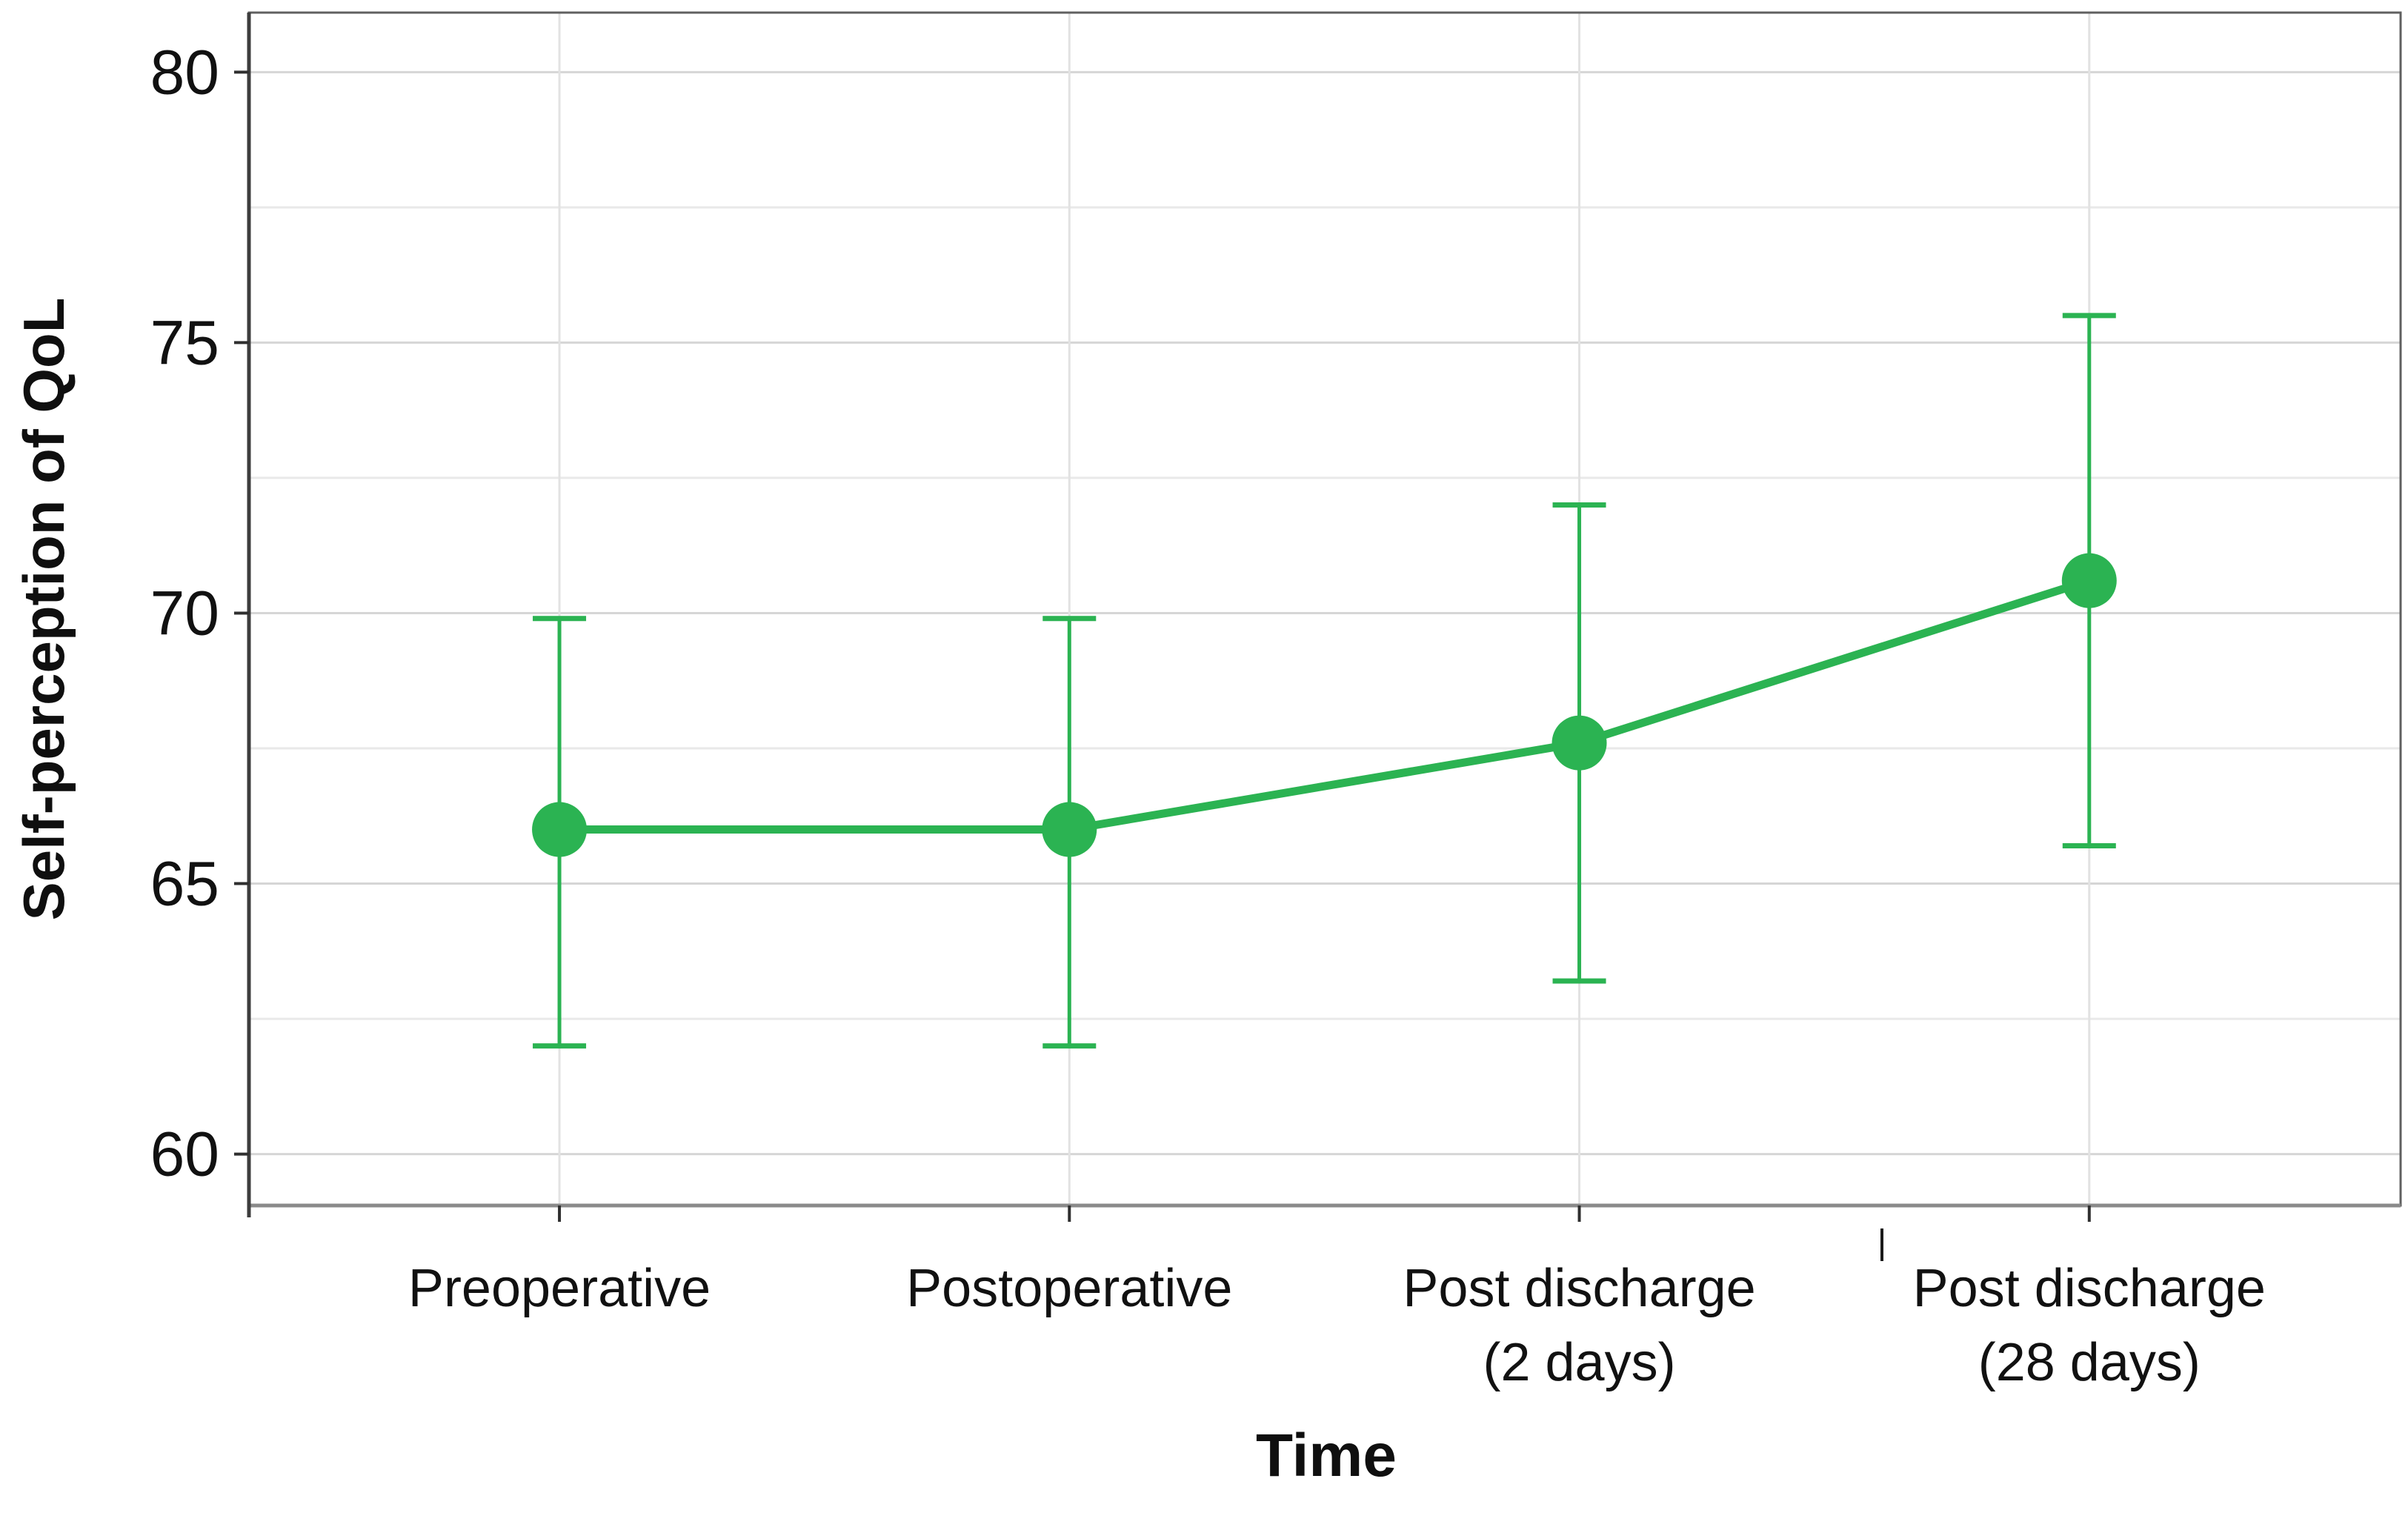 The width and height of the screenshot is (2408, 1533). Describe the element at coordinates (1326, 1455) in the screenshot. I see `x-axis-title: Time` at that location.